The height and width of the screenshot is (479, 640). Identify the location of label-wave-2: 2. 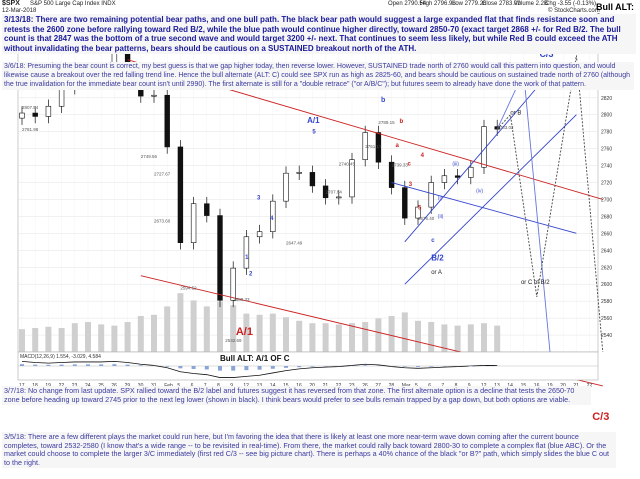
(251, 275).